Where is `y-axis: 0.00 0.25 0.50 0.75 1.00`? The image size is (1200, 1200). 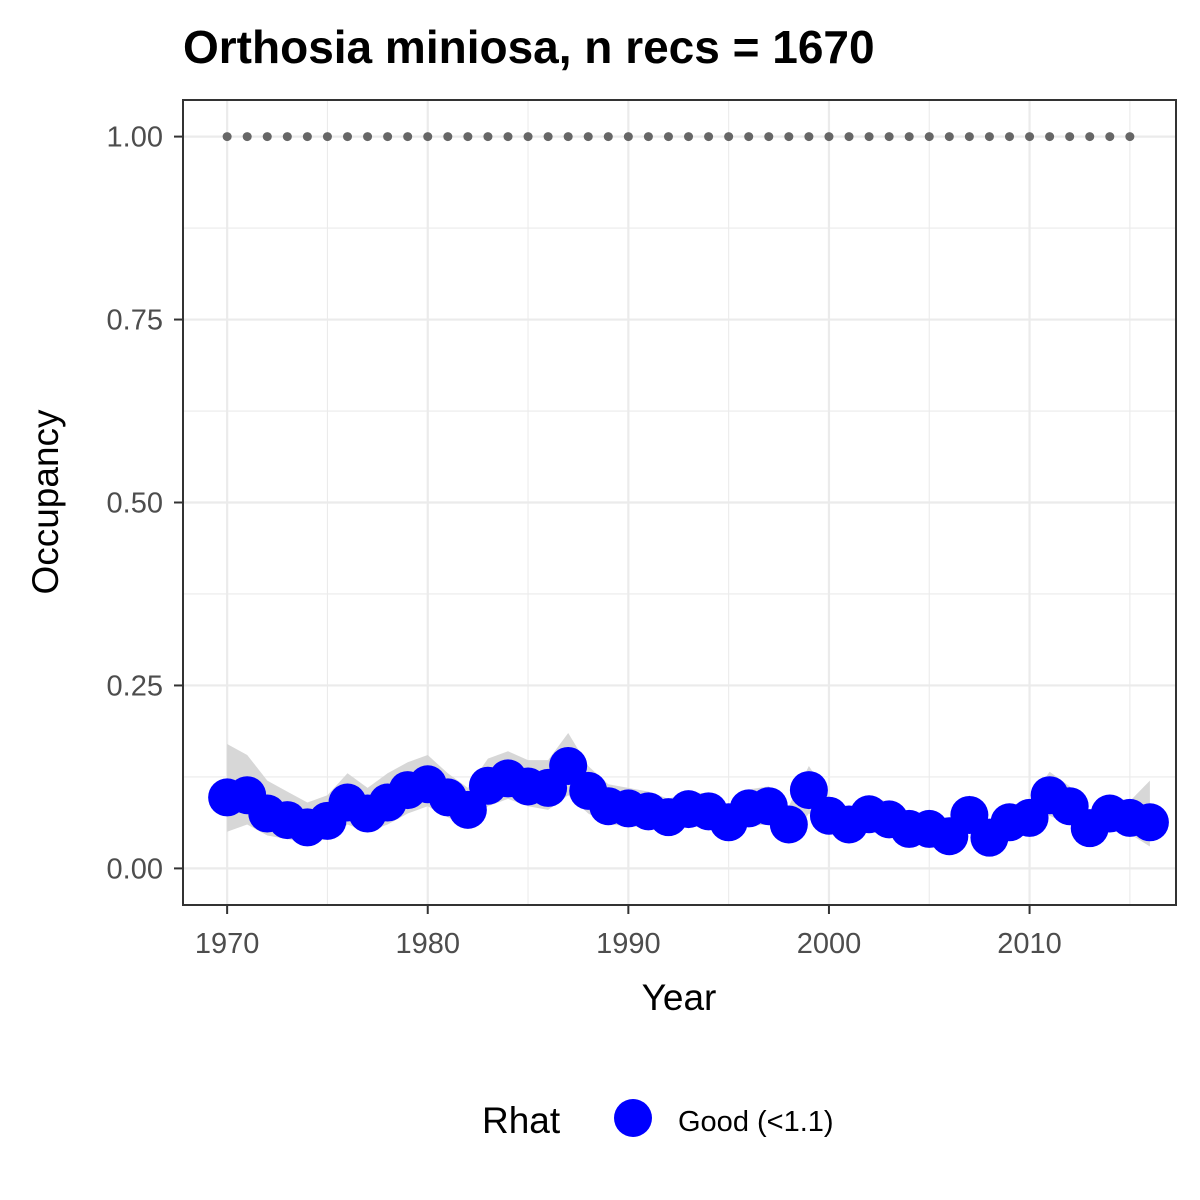
y-axis: 0.00 0.25 0.50 0.75 1.00 is located at coordinates (145, 503).